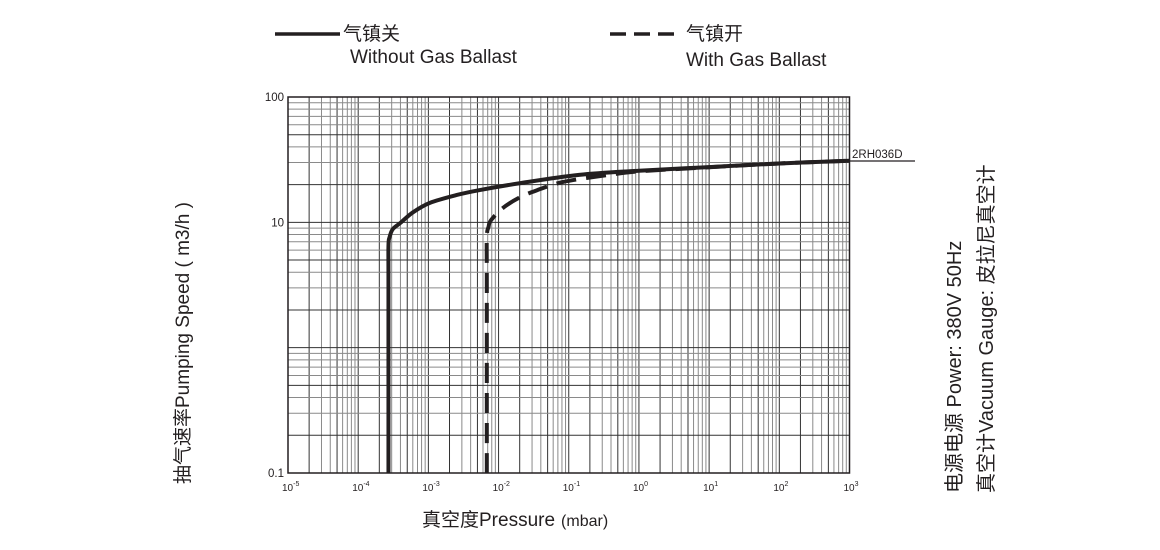 The width and height of the screenshot is (1160, 550). What do you see at coordinates (274, 286) in the screenshot?
I see `y-tick-labels: 100 10 0.1` at bounding box center [274, 286].